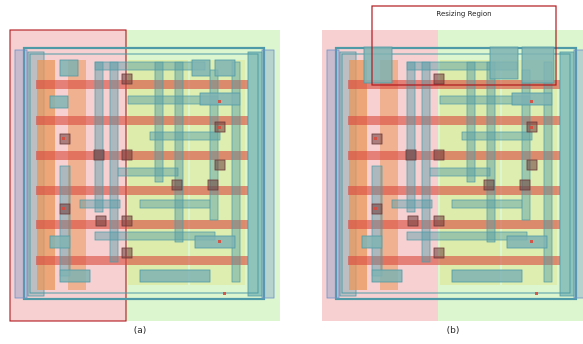  What do you see at coordinates (464, 14) in the screenshot?
I see `resizing-region-label: Resizing Region` at bounding box center [464, 14].